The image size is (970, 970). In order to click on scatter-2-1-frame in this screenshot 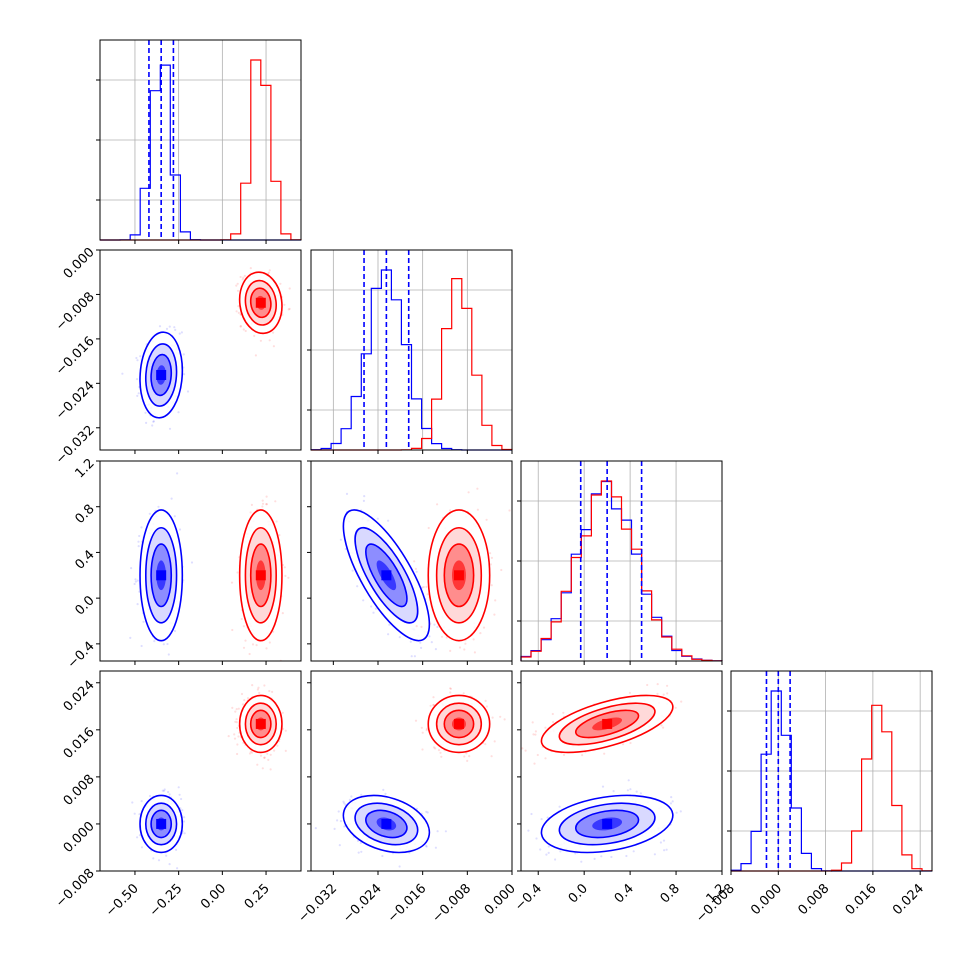, I will do `click(411, 561)`.